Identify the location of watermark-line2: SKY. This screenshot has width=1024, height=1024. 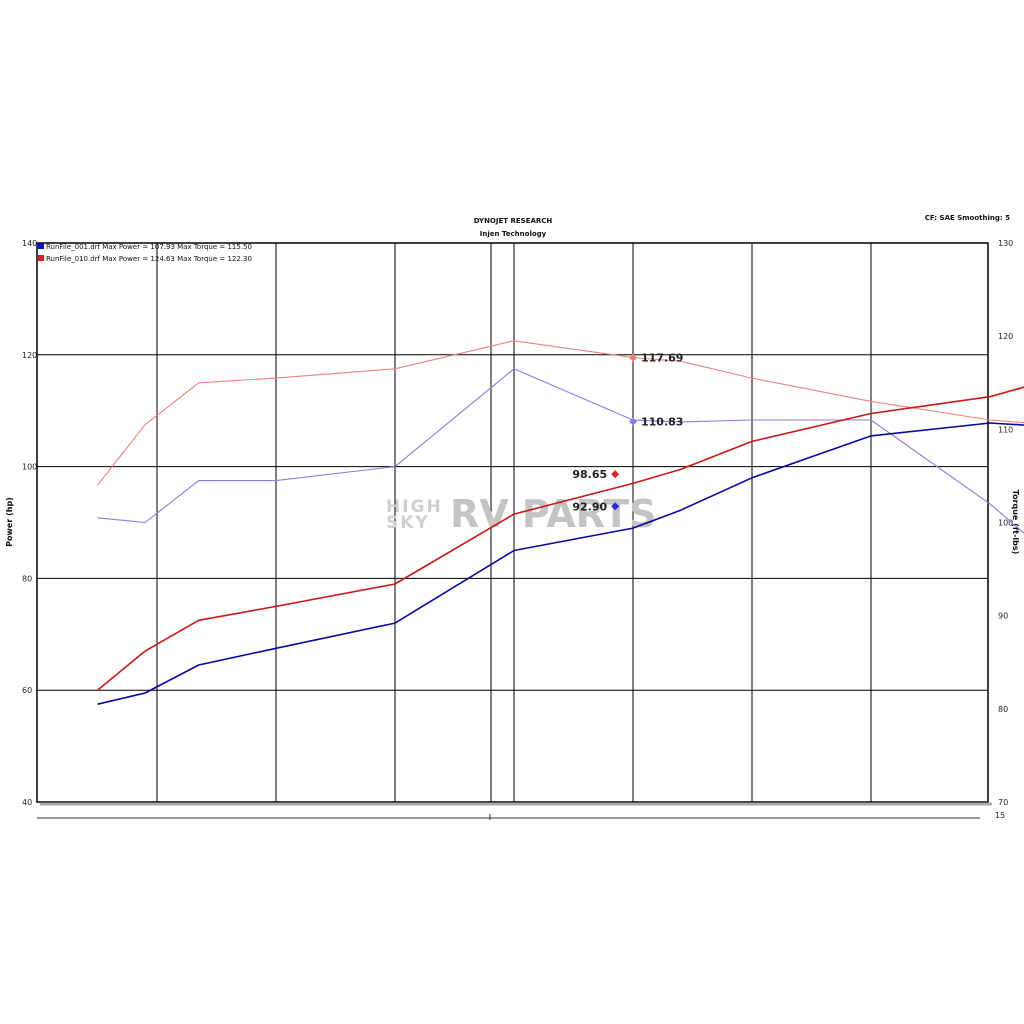
(408, 523).